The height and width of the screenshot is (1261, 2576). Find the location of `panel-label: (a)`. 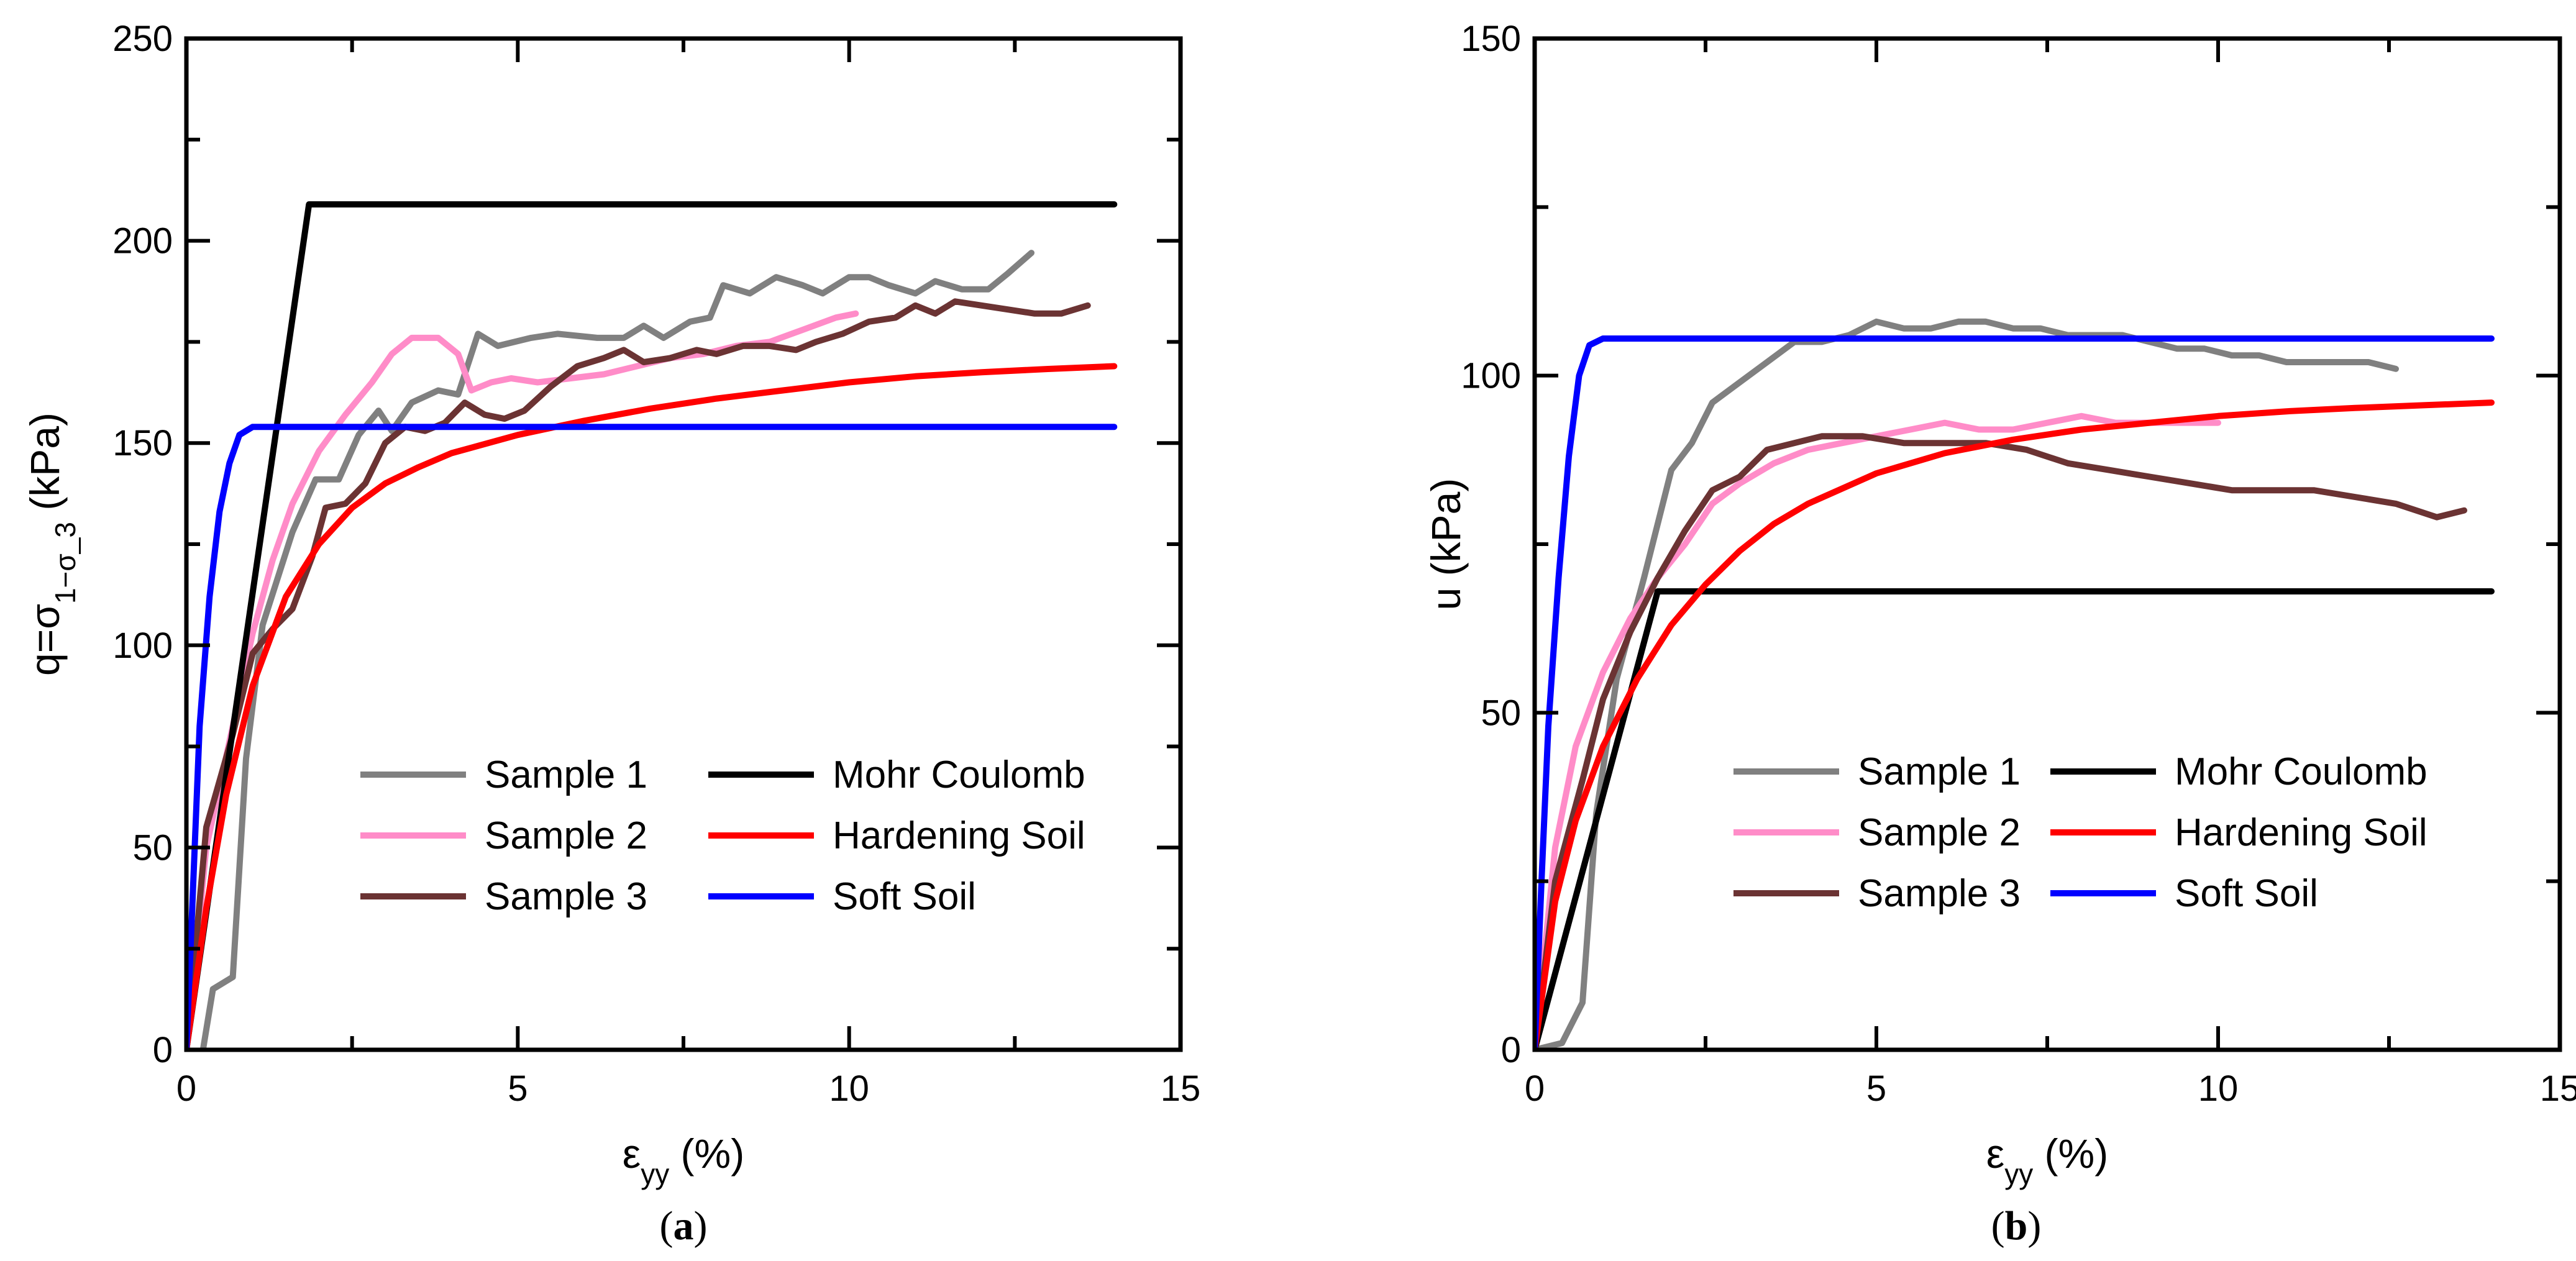

panel-label: (a) is located at coordinates (684, 1226).